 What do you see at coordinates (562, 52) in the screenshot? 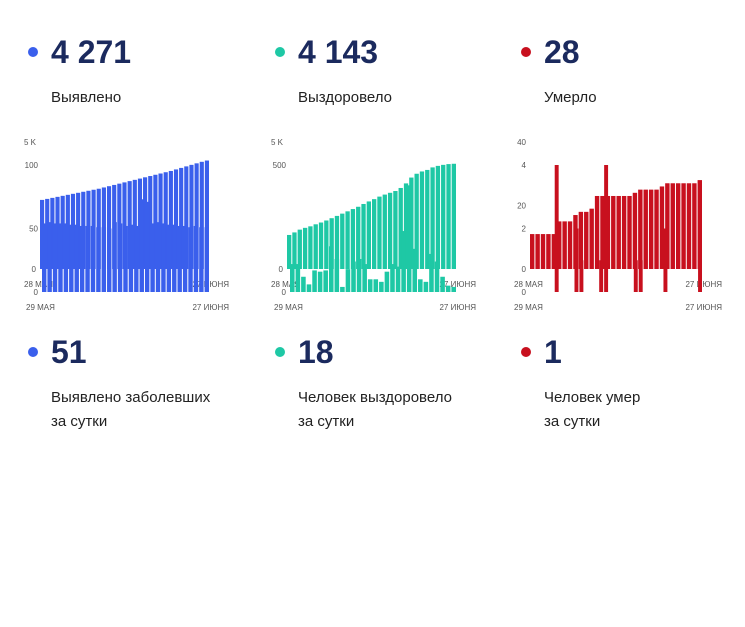
I see `stat-value: 28` at bounding box center [562, 52].